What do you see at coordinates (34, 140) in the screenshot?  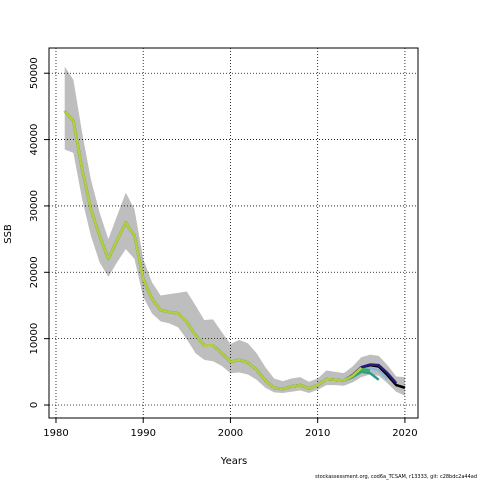 I see `y-tick-label: 40000` at bounding box center [34, 140].